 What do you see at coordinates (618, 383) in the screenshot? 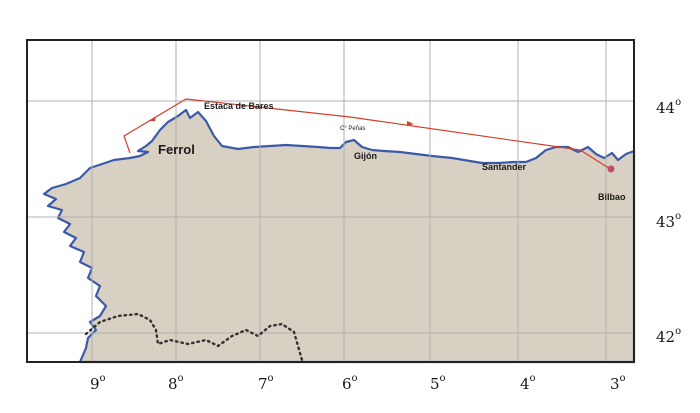
I see `longitude-label-3: 3o` at bounding box center [618, 383].